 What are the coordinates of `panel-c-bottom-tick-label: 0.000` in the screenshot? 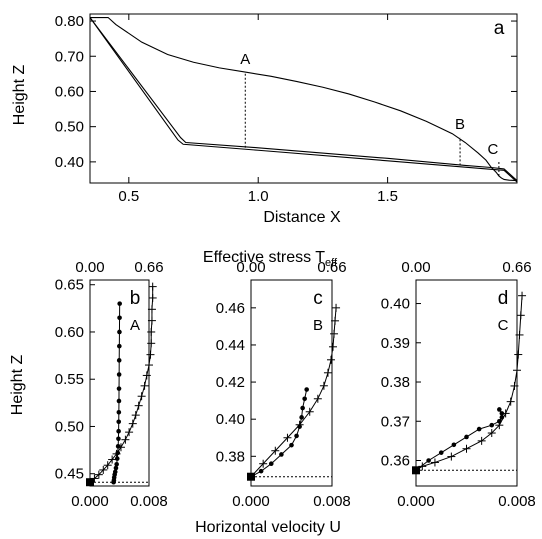 It's located at (251, 501).